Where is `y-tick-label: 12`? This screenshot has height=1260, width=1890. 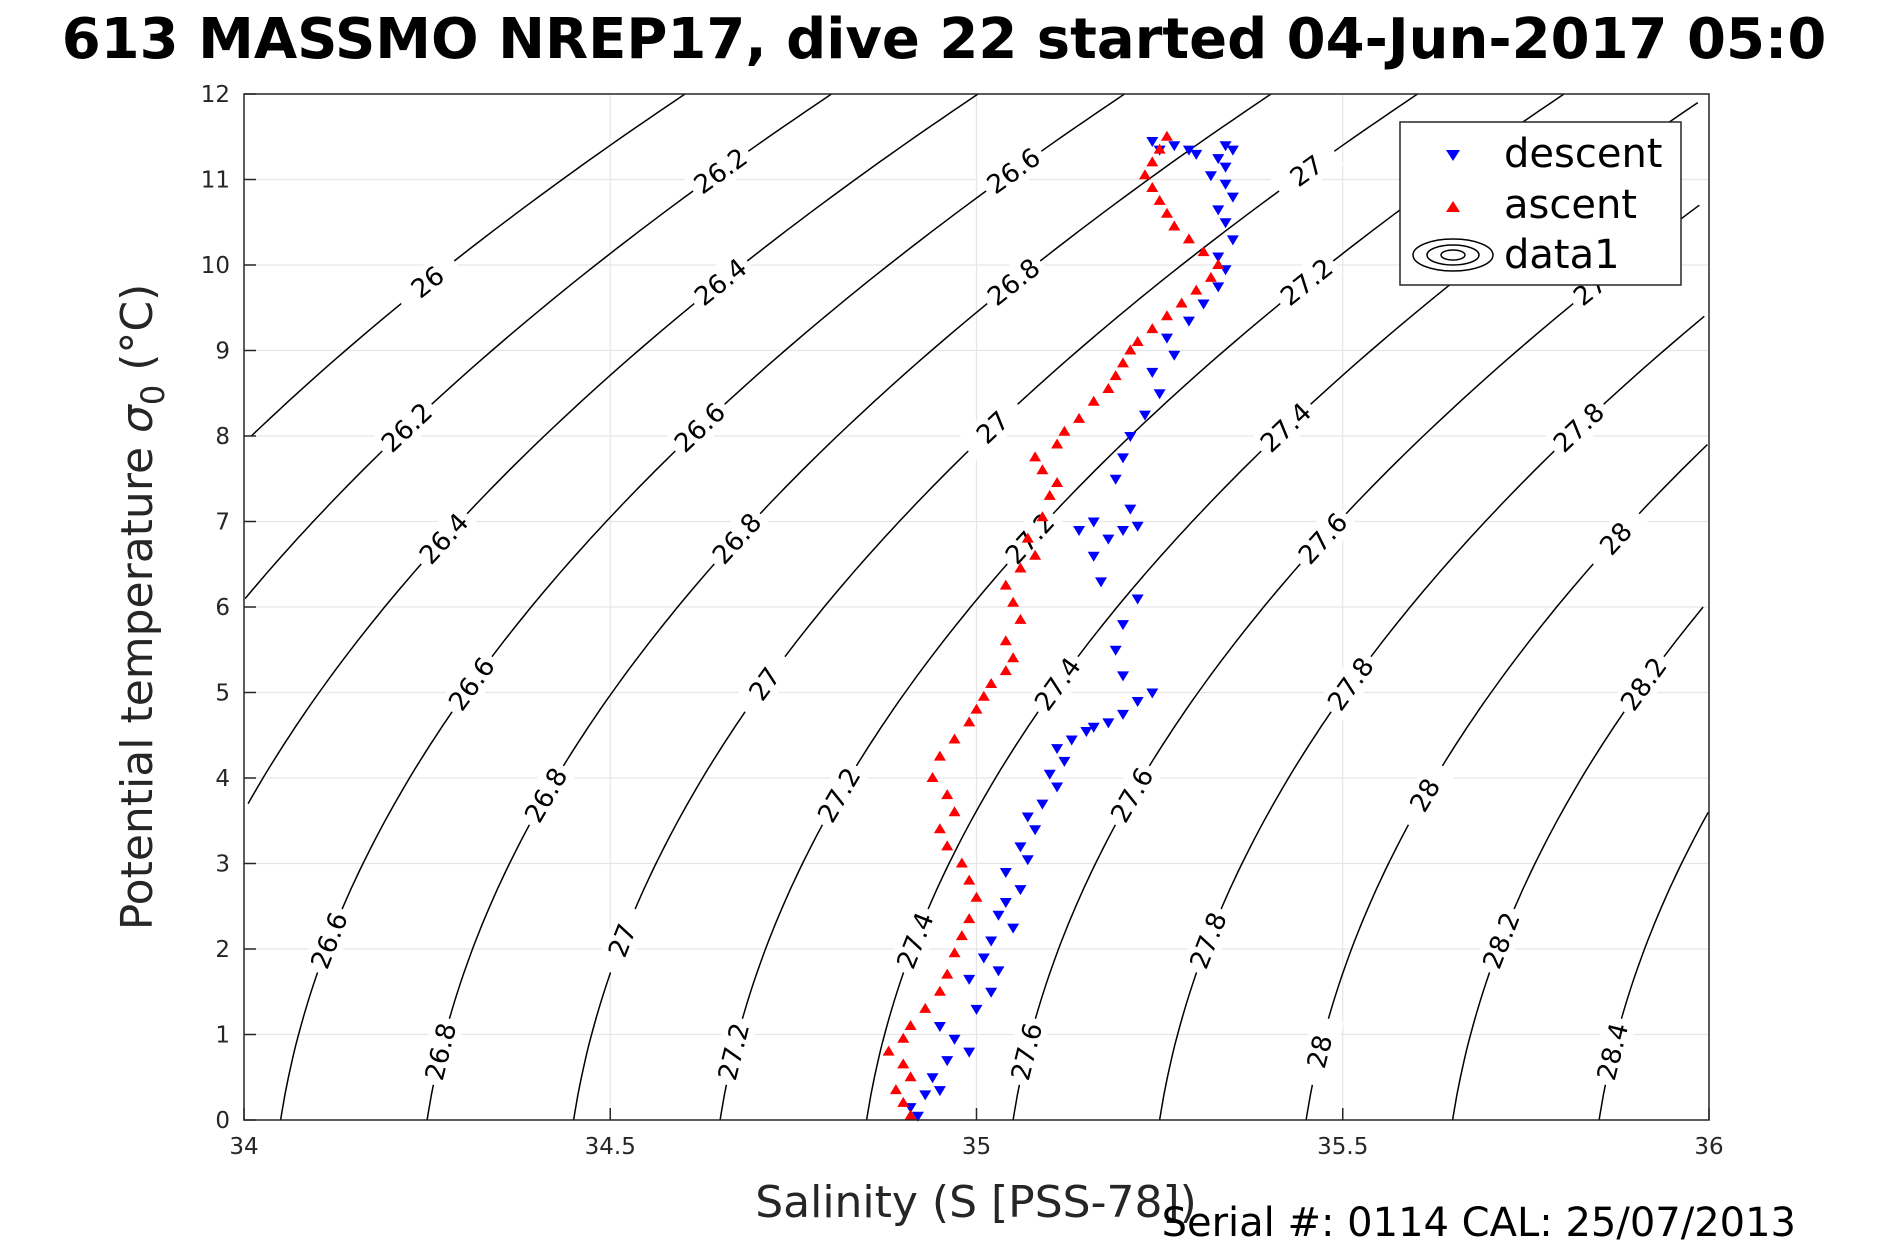
y-tick-label: 12 is located at coordinates (215, 95).